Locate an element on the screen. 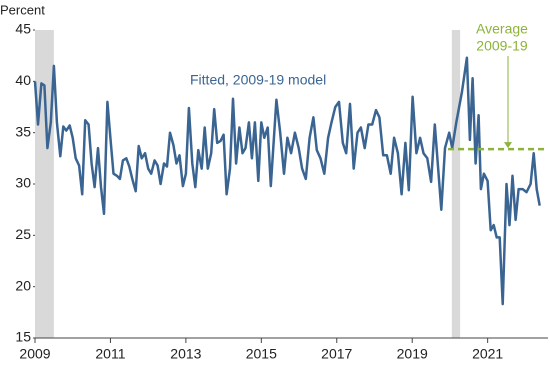  y-tick-label: 45 is located at coordinates (23, 29).